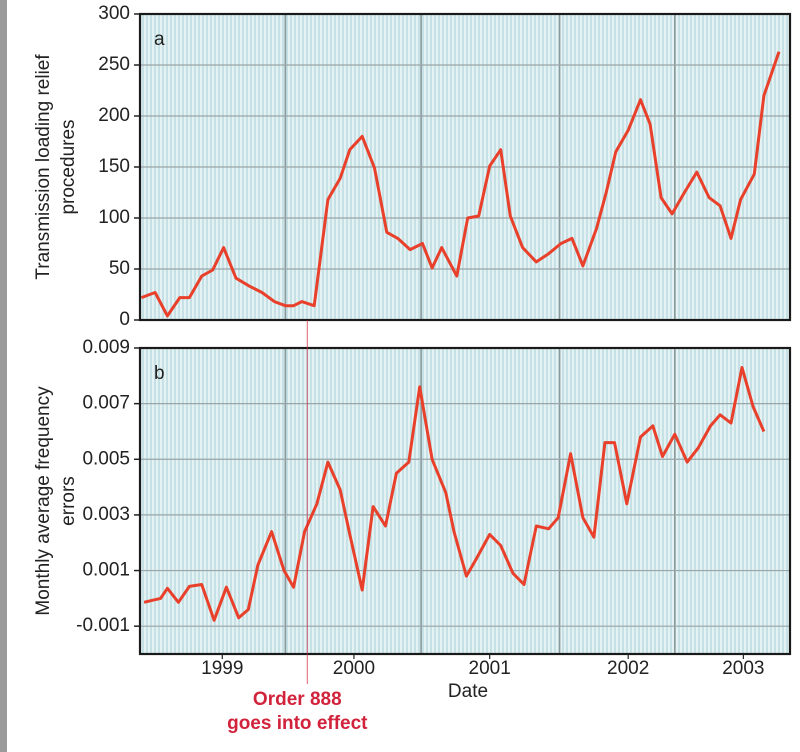 The height and width of the screenshot is (752, 800). Describe the element at coordinates (114, 115) in the screenshot. I see `y-tick-label: 200` at that location.